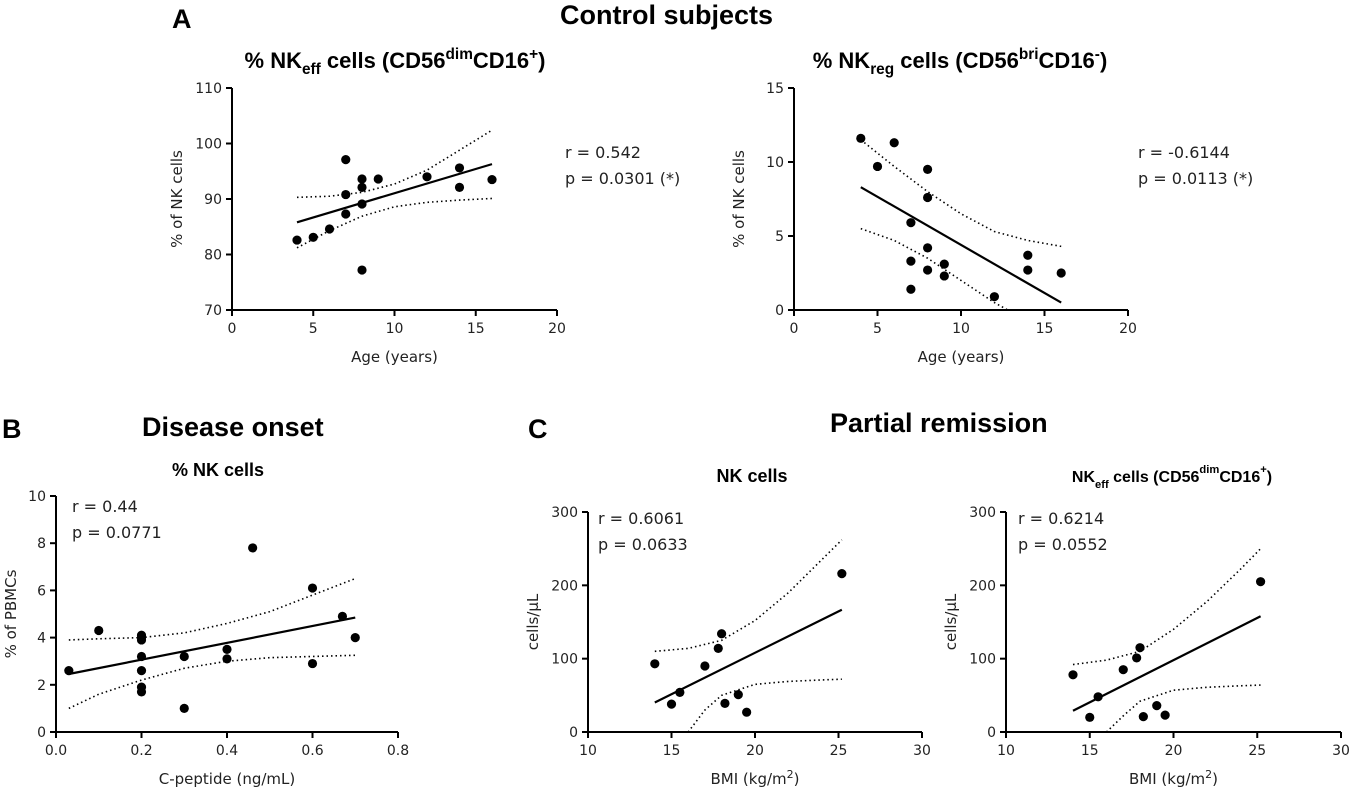  What do you see at coordinates (1102, 485) in the screenshot?
I see `chart-title-title-sub: eff` at bounding box center [1102, 485].